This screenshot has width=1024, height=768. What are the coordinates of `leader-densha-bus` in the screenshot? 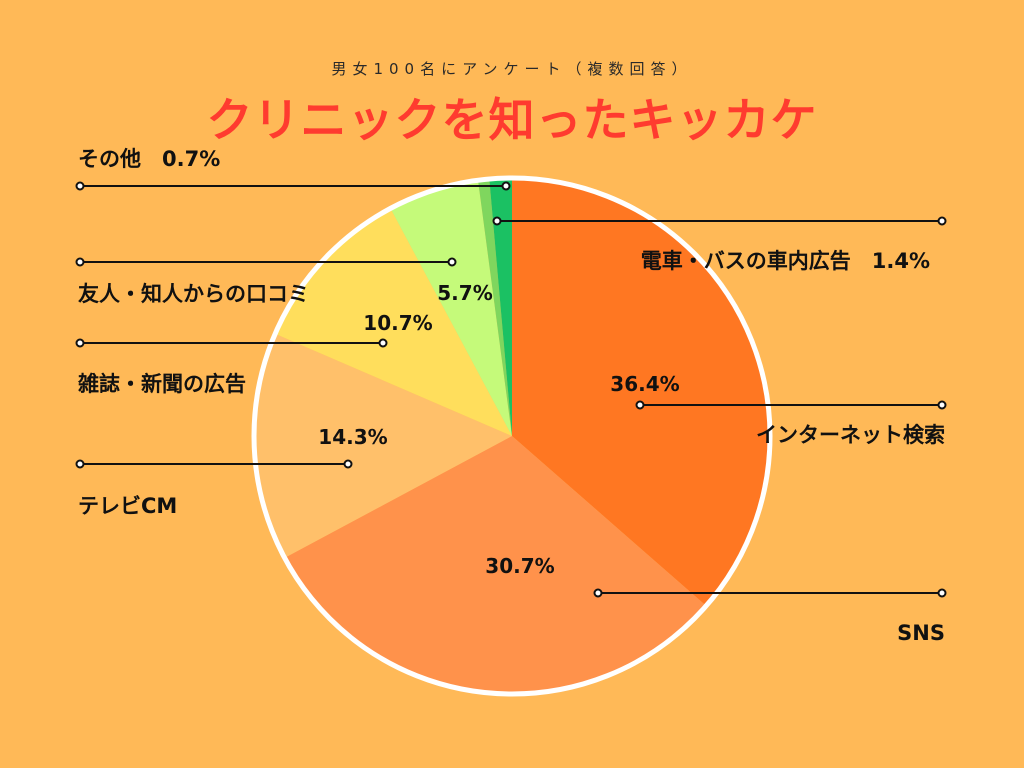 It's located at (719, 221).